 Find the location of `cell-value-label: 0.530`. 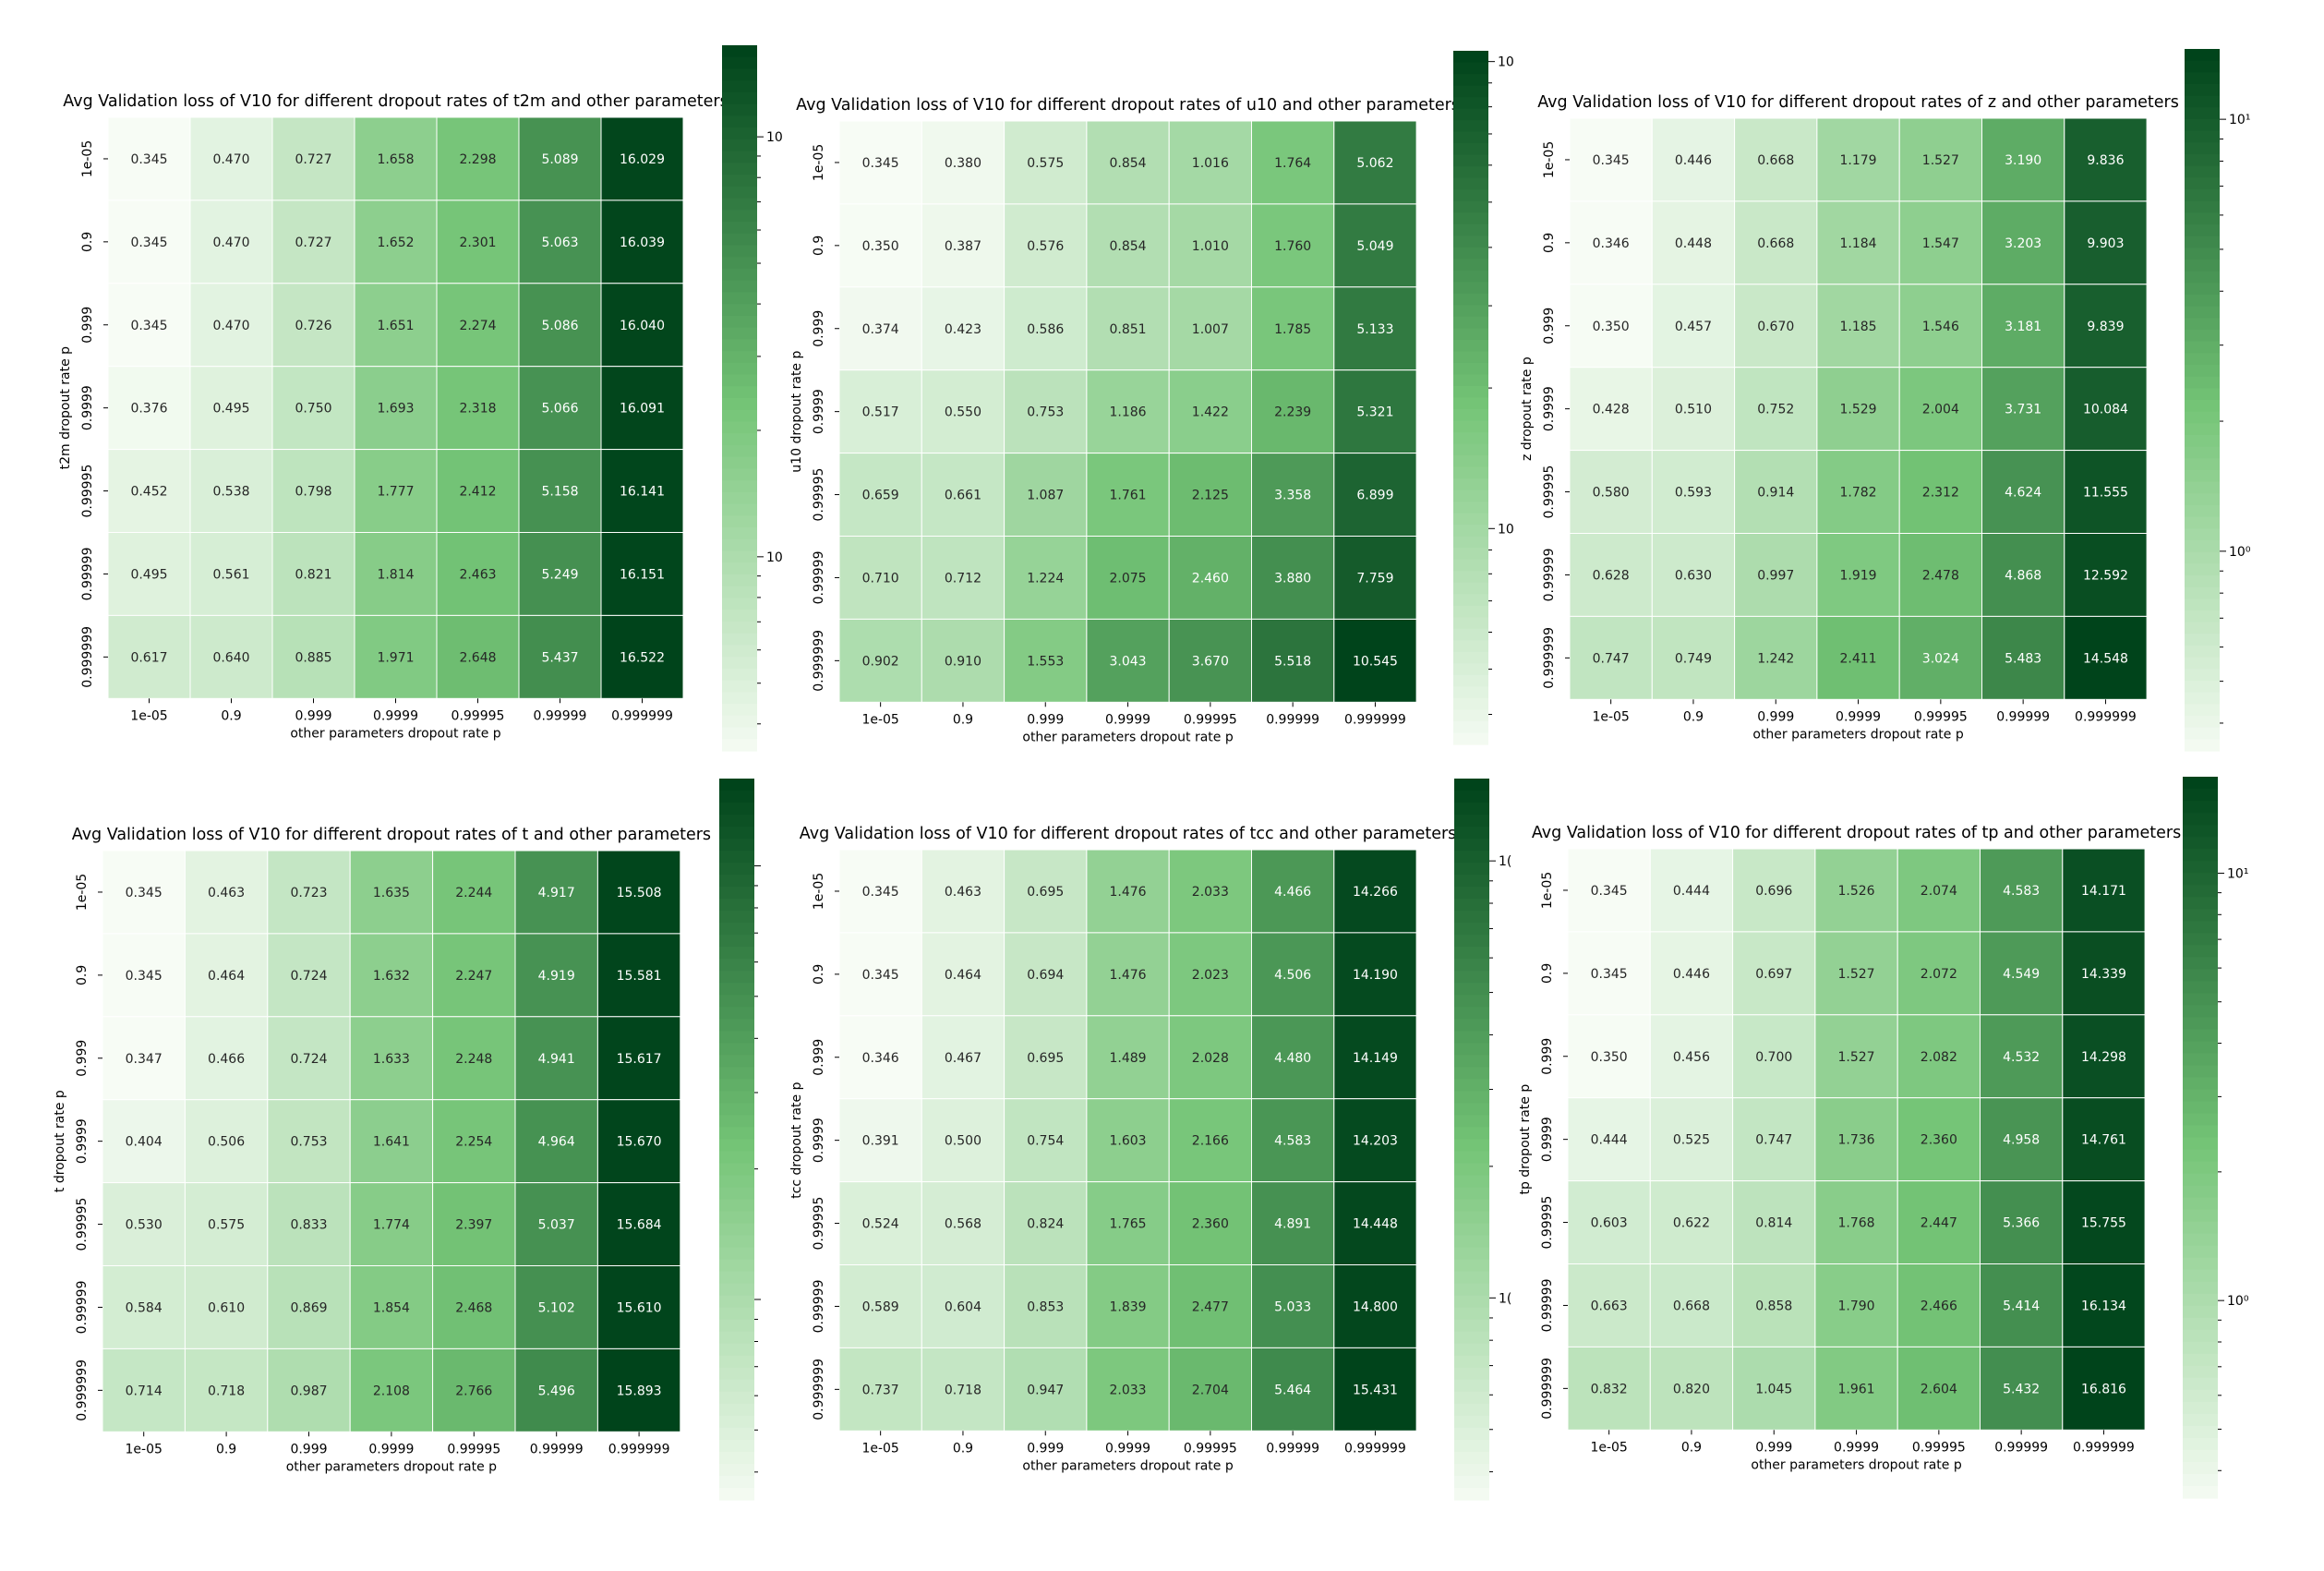

cell-value-label: 0.530 is located at coordinates (144, 1225).